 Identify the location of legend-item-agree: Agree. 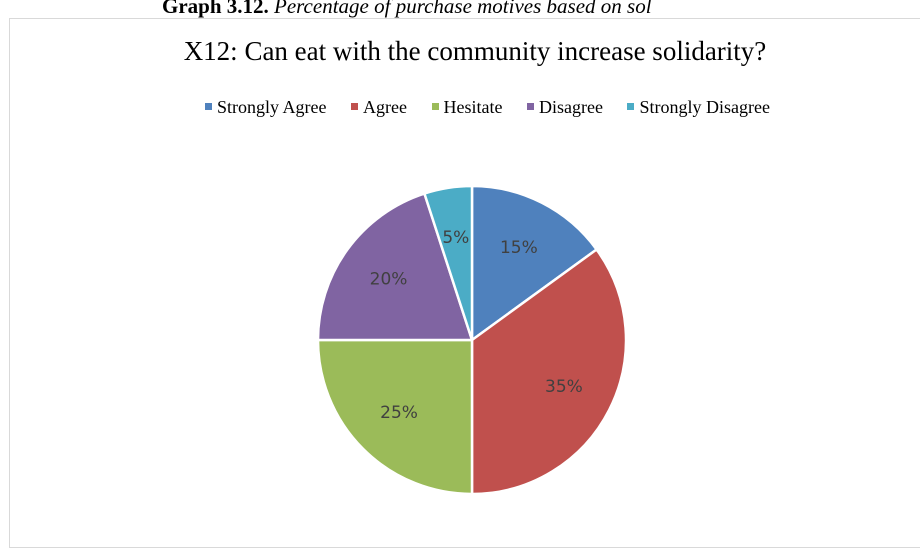
(379, 107).